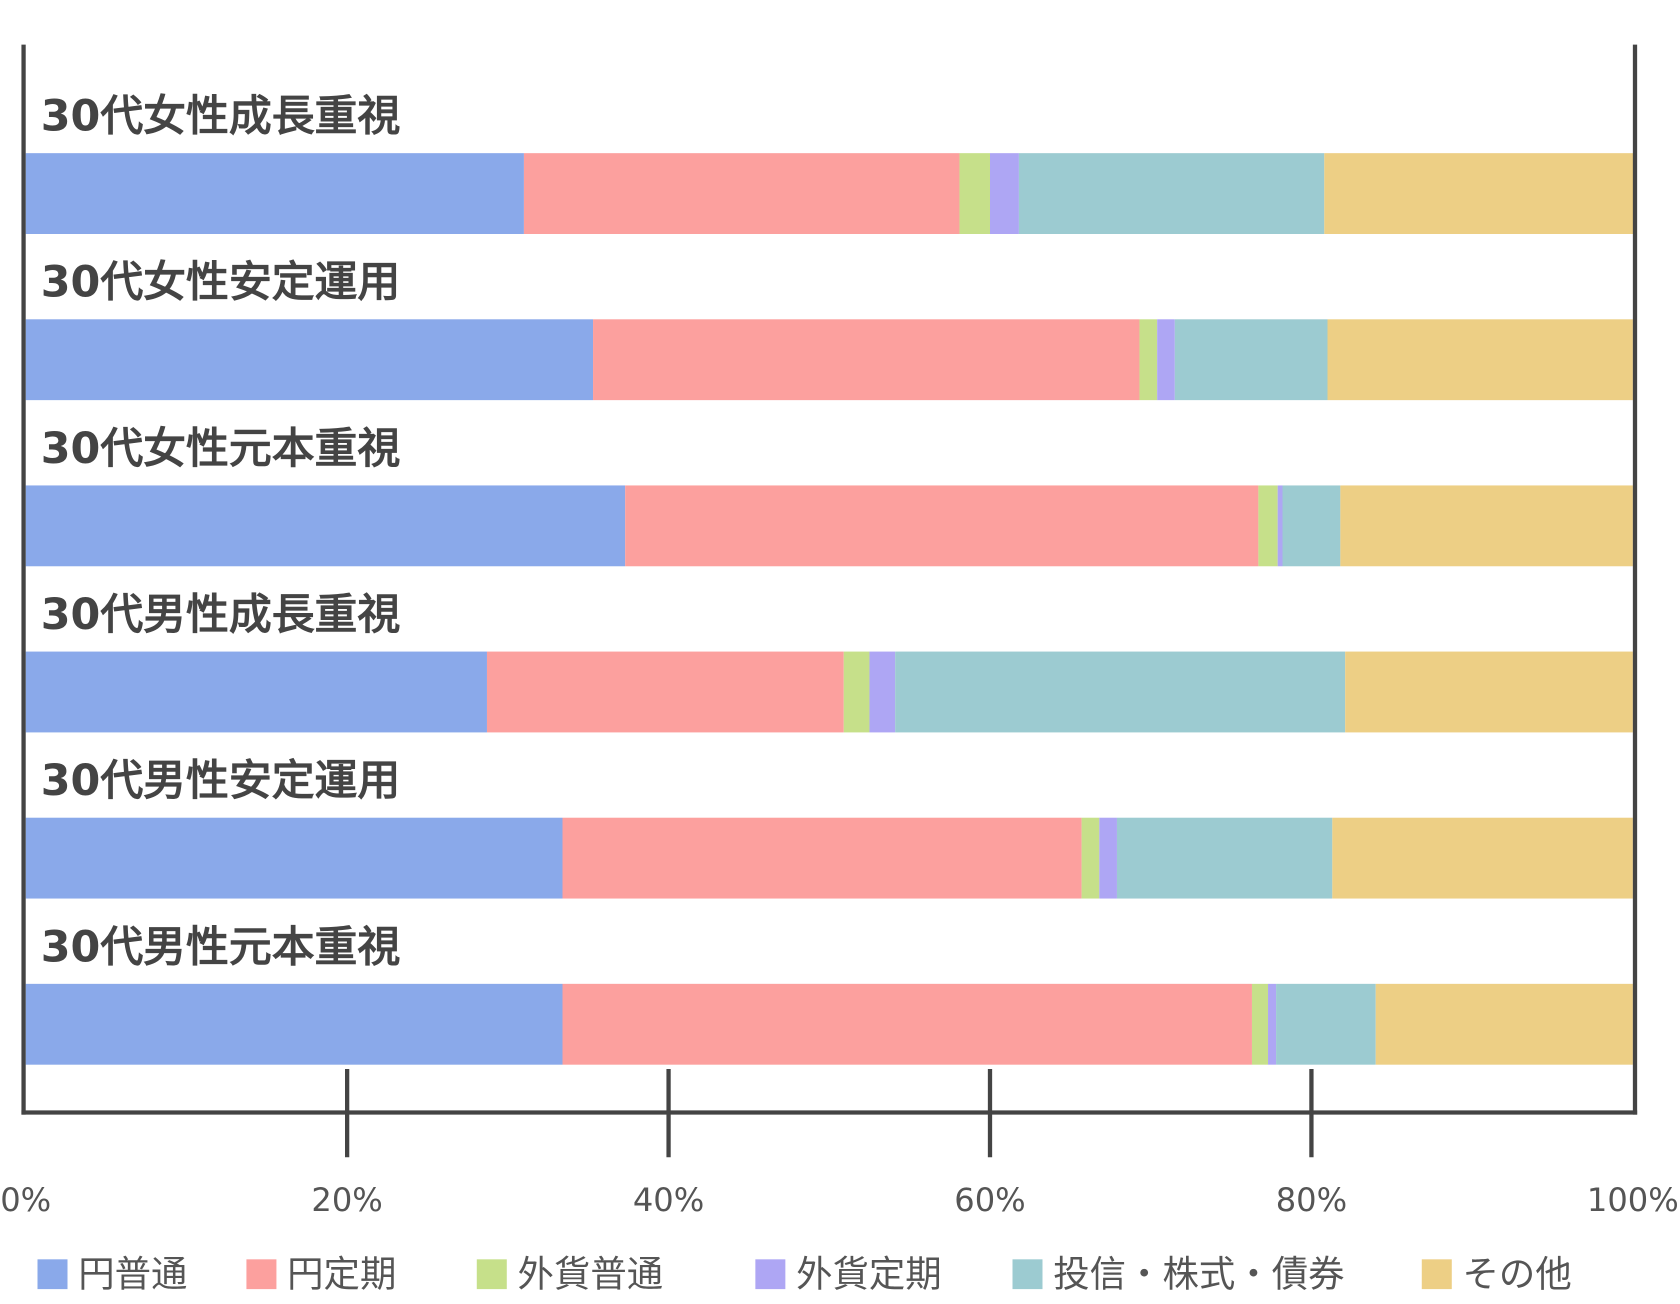  I want to click on legend-label: 円定期, so click(341, 1273).